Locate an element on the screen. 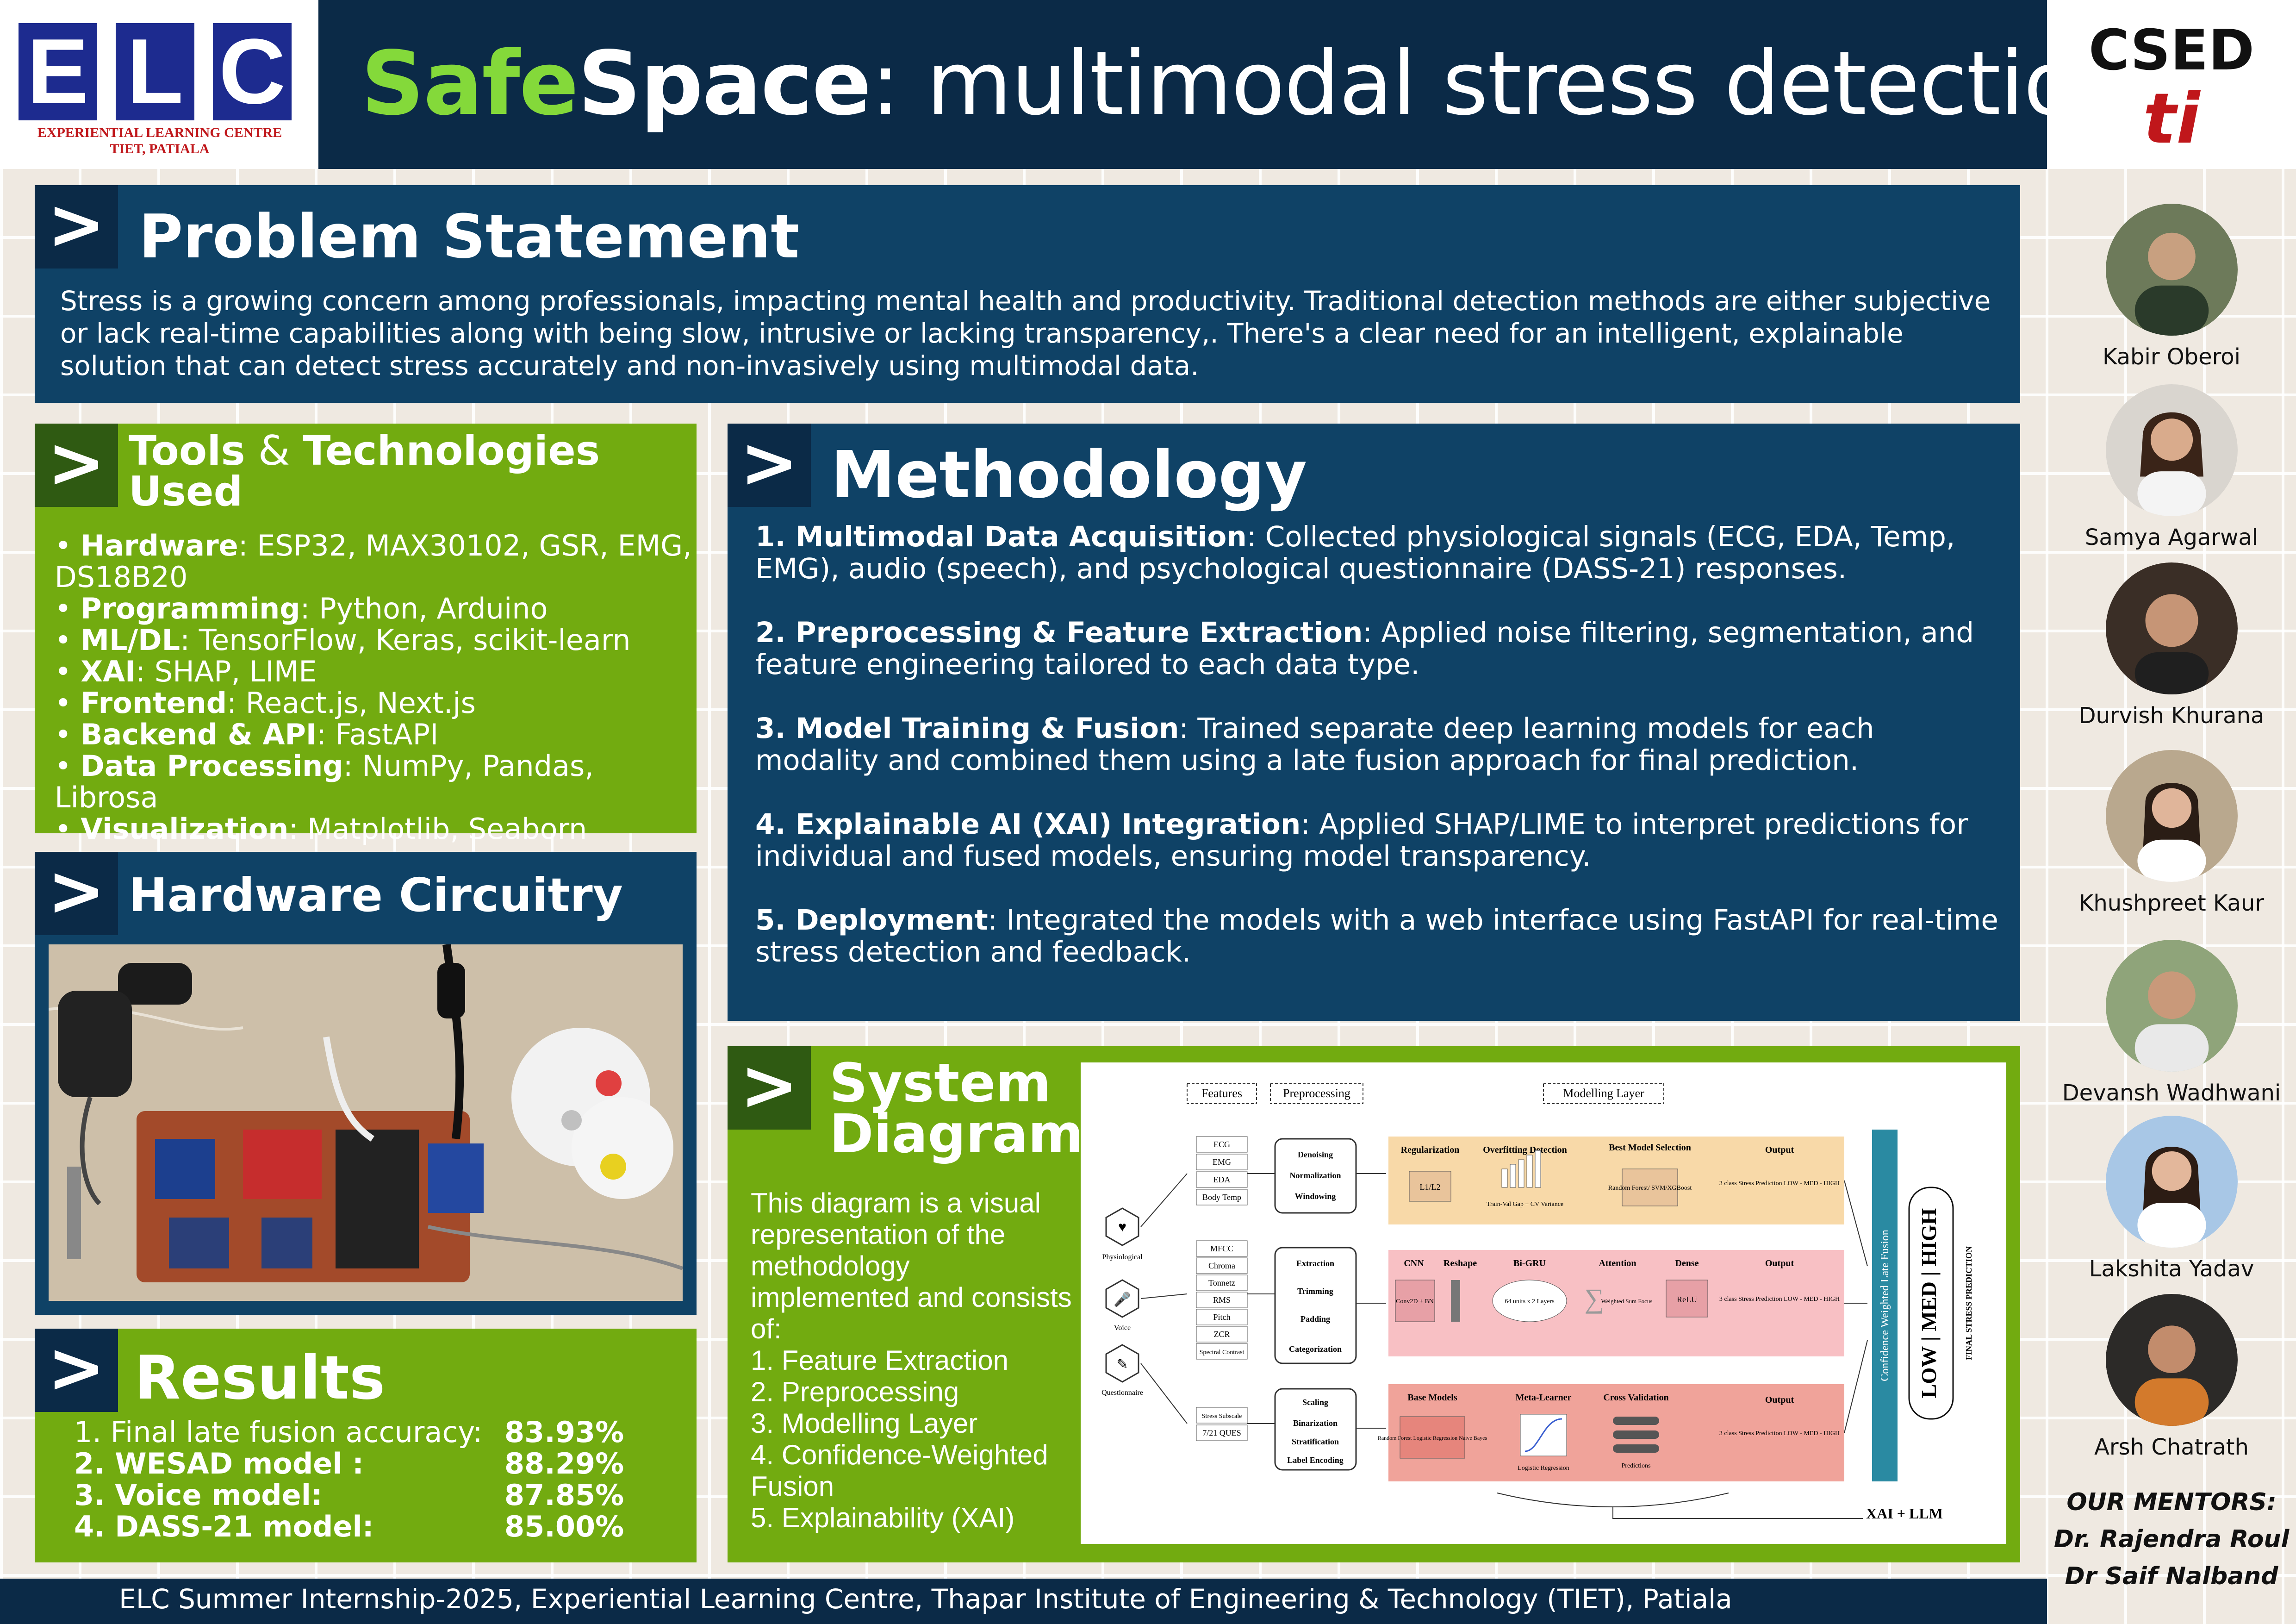 Image resolution: width=2296 pixels, height=1624 pixels. dept-logo-box is located at coordinates (2171, 84).